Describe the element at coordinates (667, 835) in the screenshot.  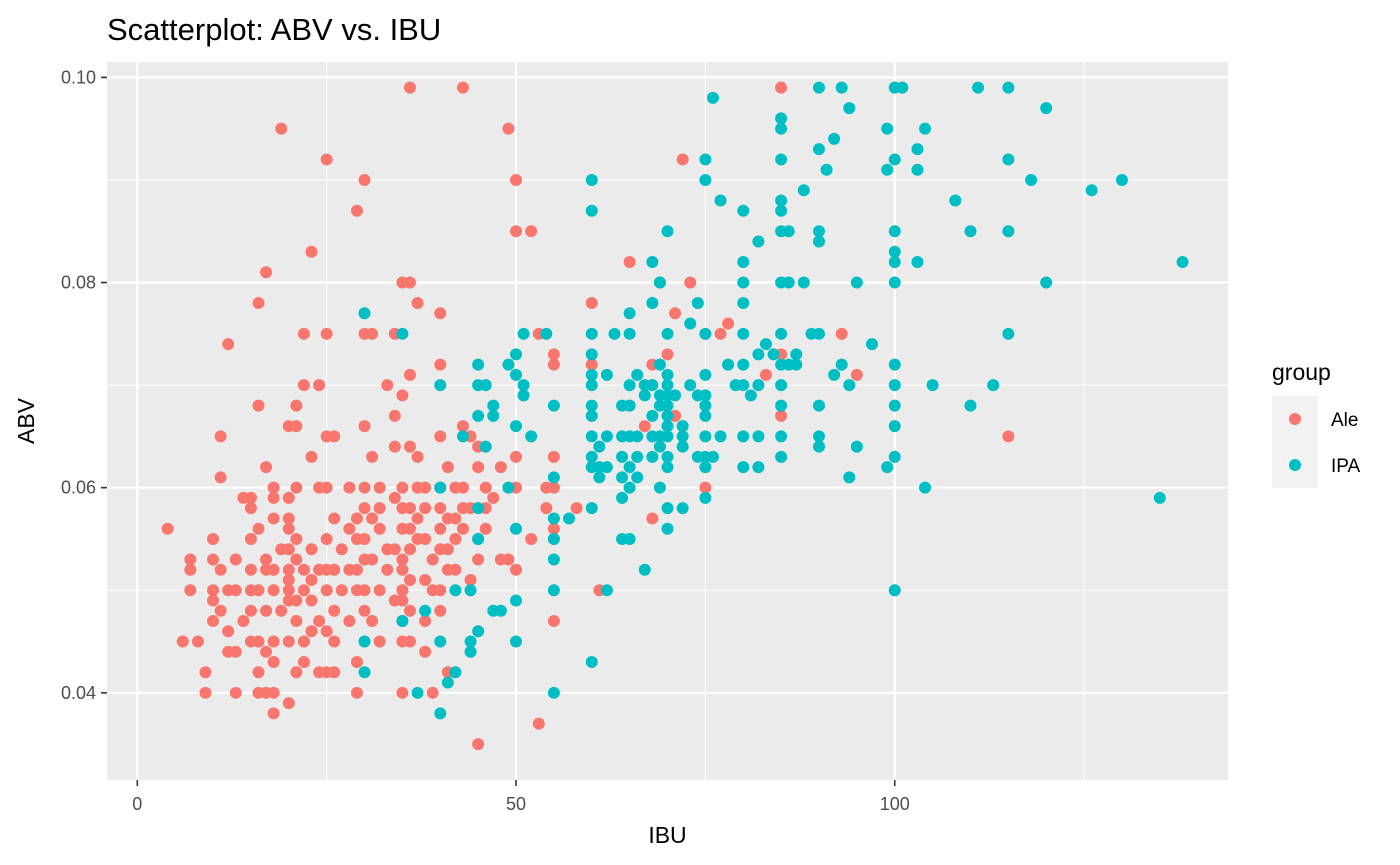
I see `x-axis-title: IBU` at that location.